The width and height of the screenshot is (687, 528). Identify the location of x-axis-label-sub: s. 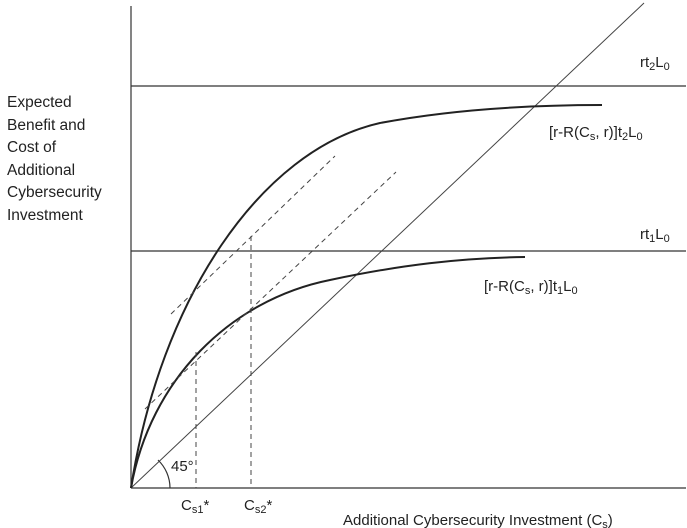
(605, 523).